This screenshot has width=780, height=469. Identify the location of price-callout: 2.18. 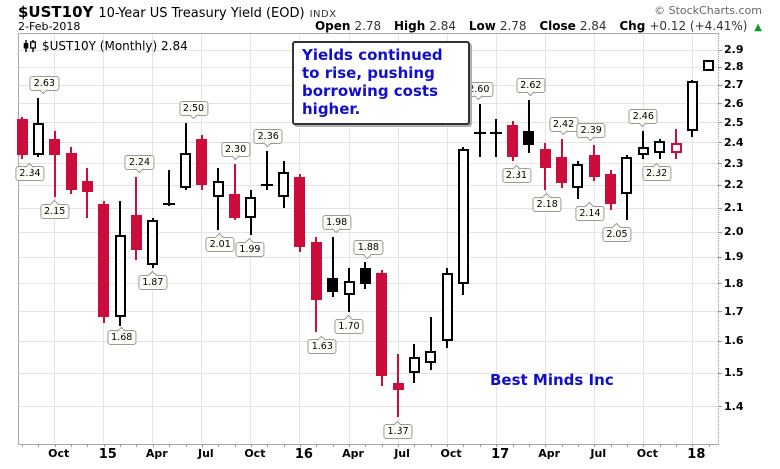
(547, 202).